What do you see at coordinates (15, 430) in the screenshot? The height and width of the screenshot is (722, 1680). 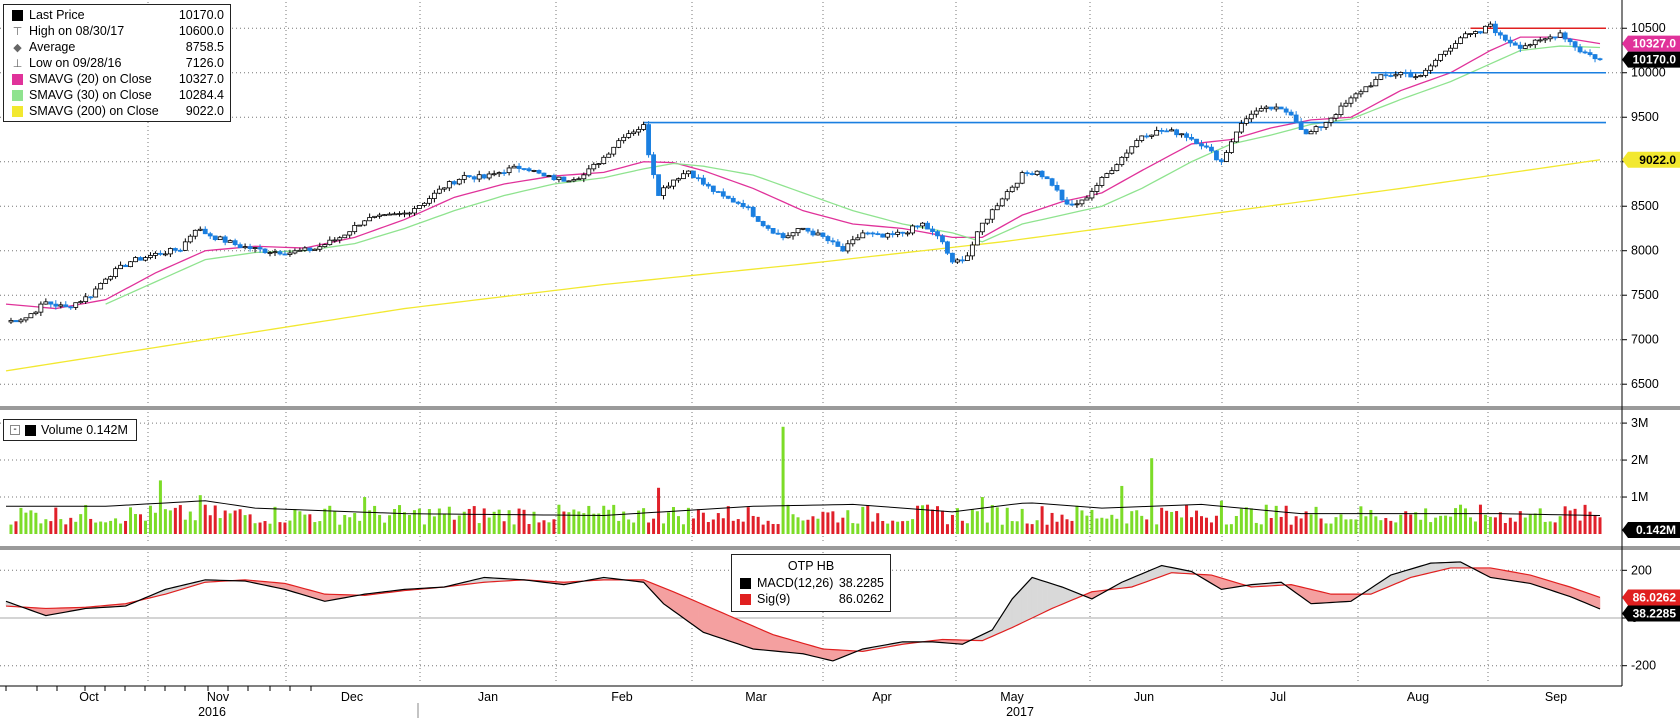 I see `collapse-icon: -` at bounding box center [15, 430].